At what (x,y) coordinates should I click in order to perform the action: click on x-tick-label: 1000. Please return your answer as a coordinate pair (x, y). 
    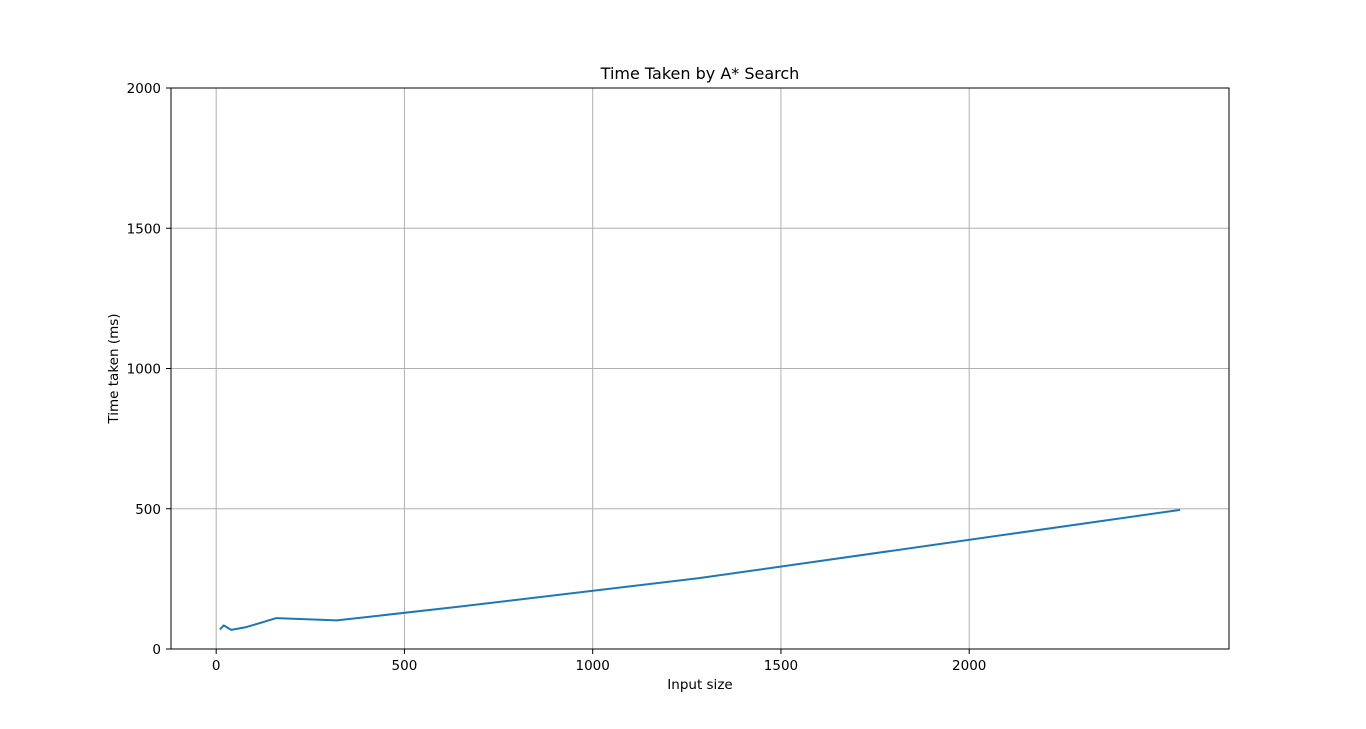
    Looking at the image, I should click on (593, 666).